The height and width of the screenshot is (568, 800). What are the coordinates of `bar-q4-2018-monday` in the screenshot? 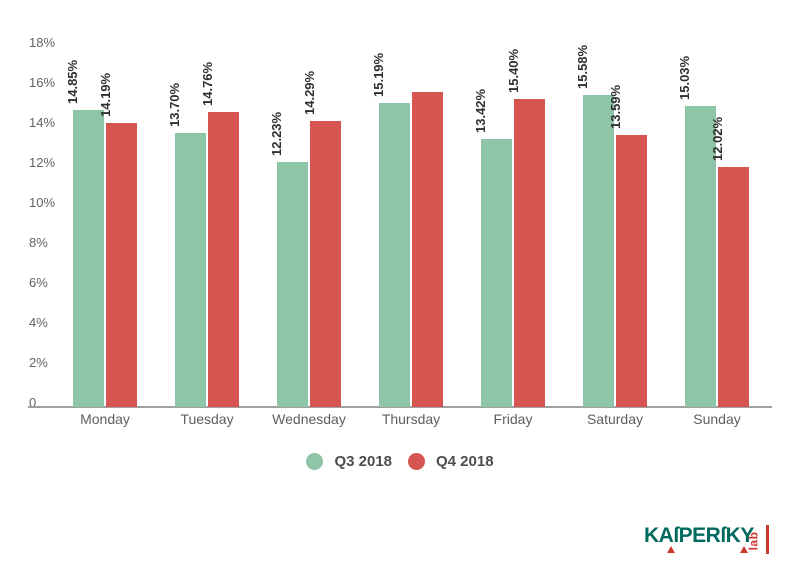 It's located at (121, 265).